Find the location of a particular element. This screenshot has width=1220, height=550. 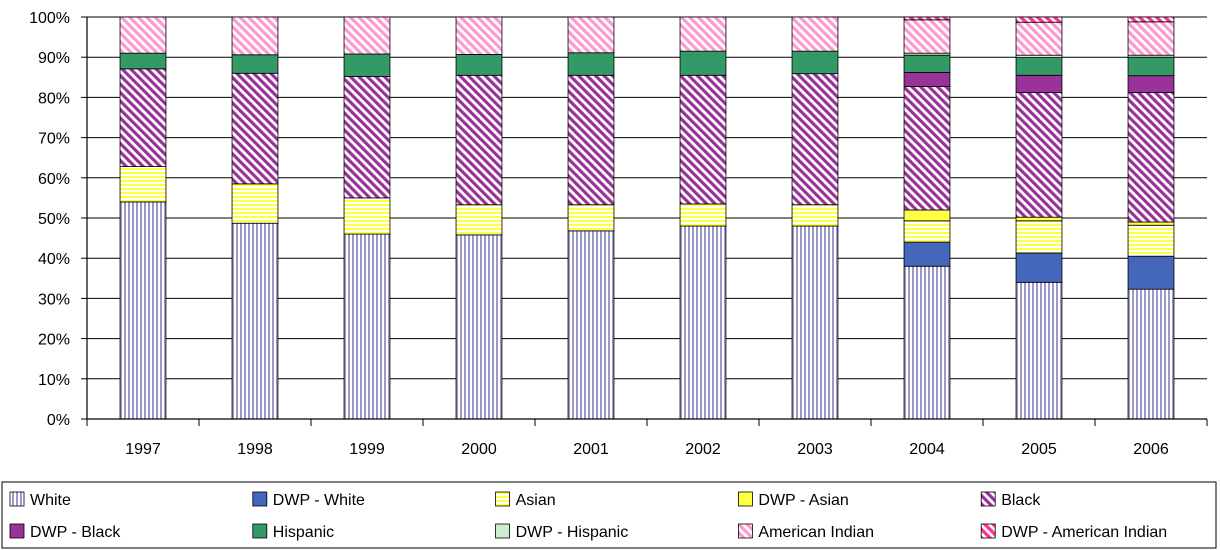

legend-label: Black is located at coordinates (1021, 500).